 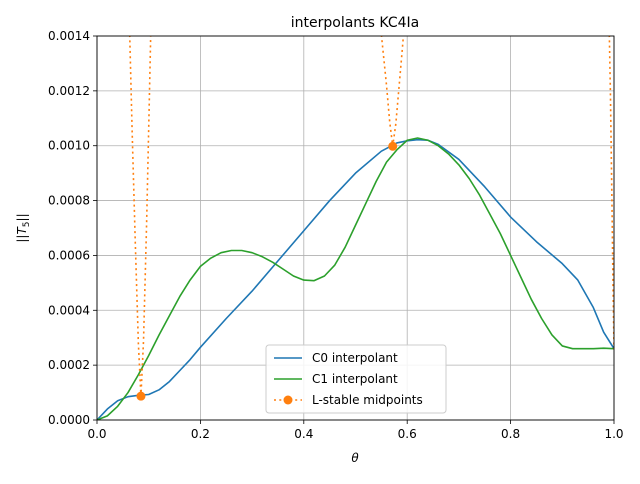 What do you see at coordinates (22, 239) in the screenshot?
I see `y-axis-label-norm-left: ||` at bounding box center [22, 239].